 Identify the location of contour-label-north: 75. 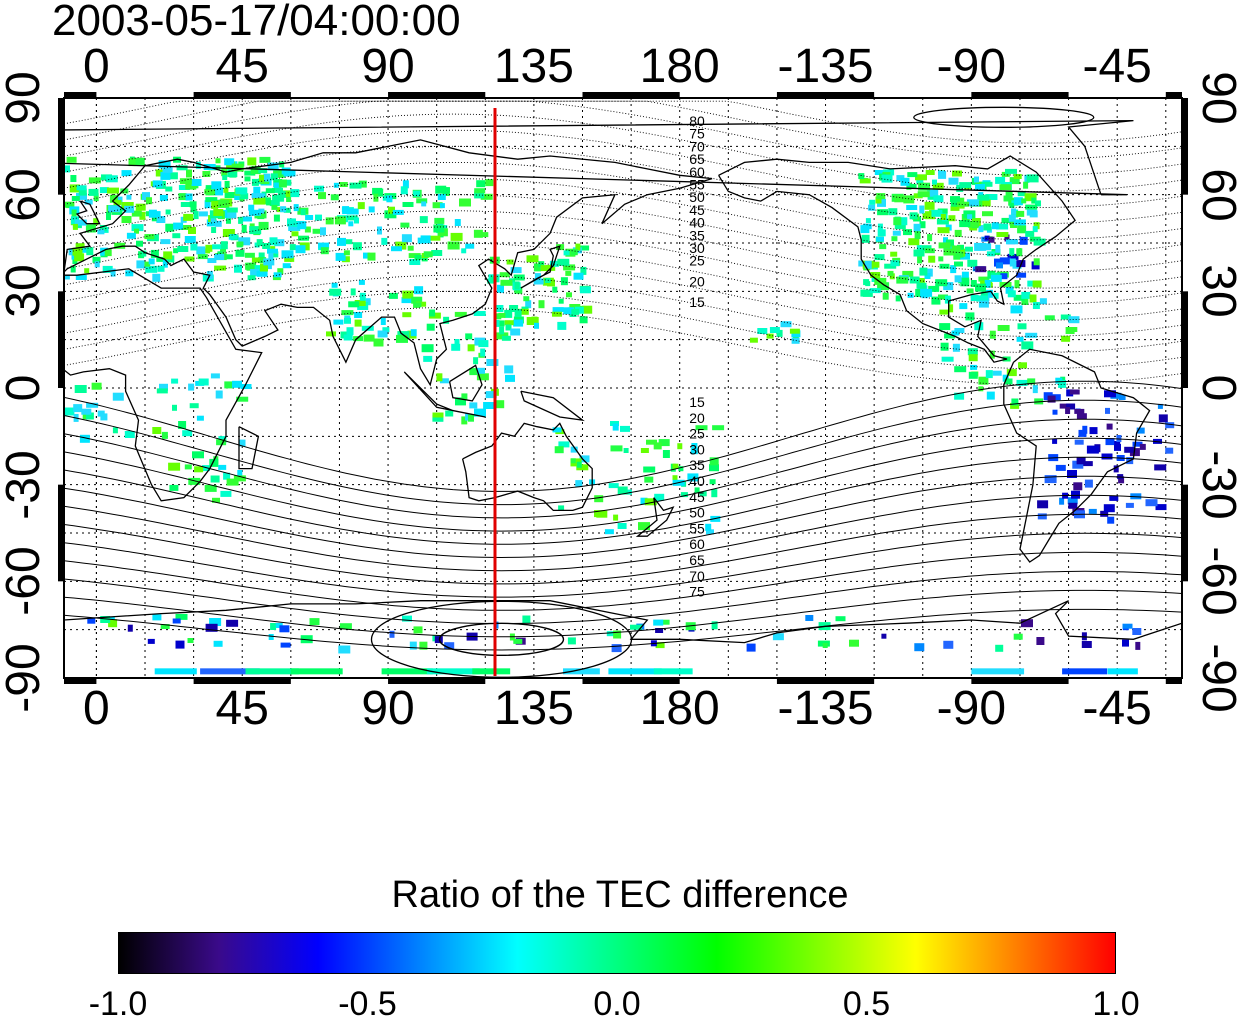
(697, 134).